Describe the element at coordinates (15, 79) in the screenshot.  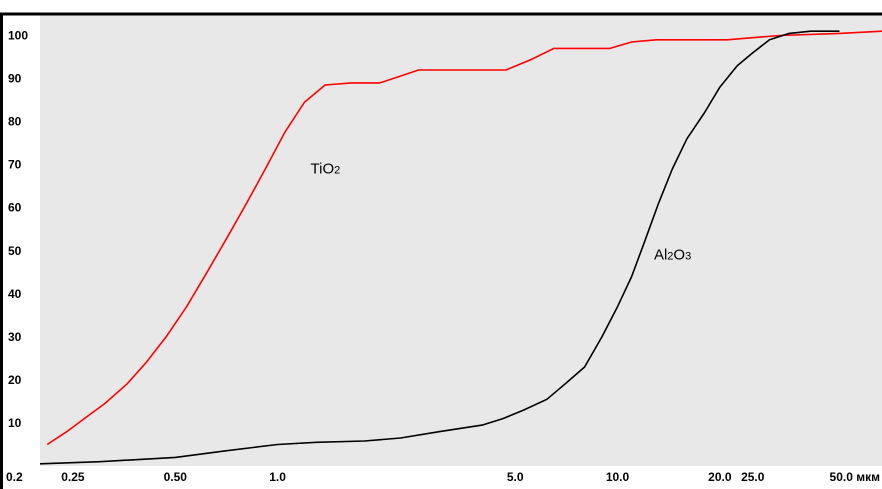
I see `y-tick-label: 90` at that location.